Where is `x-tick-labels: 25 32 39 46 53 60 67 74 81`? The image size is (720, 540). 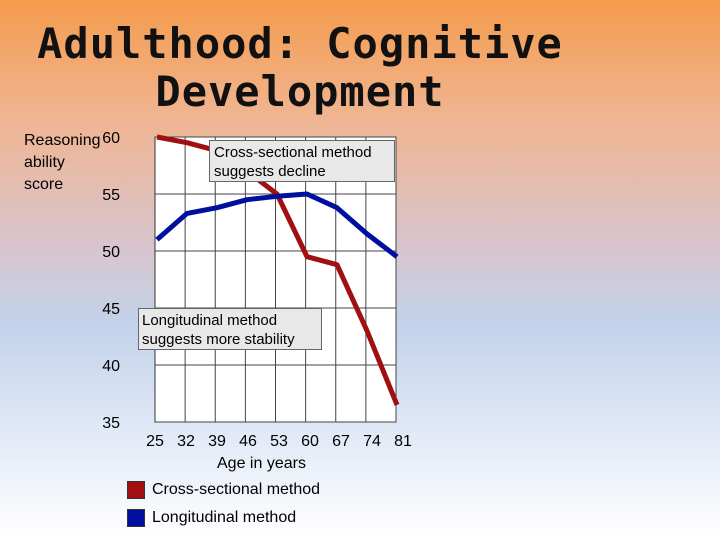 x-tick-labels: 25 32 39 46 53 60 67 74 81 is located at coordinates (279, 441).